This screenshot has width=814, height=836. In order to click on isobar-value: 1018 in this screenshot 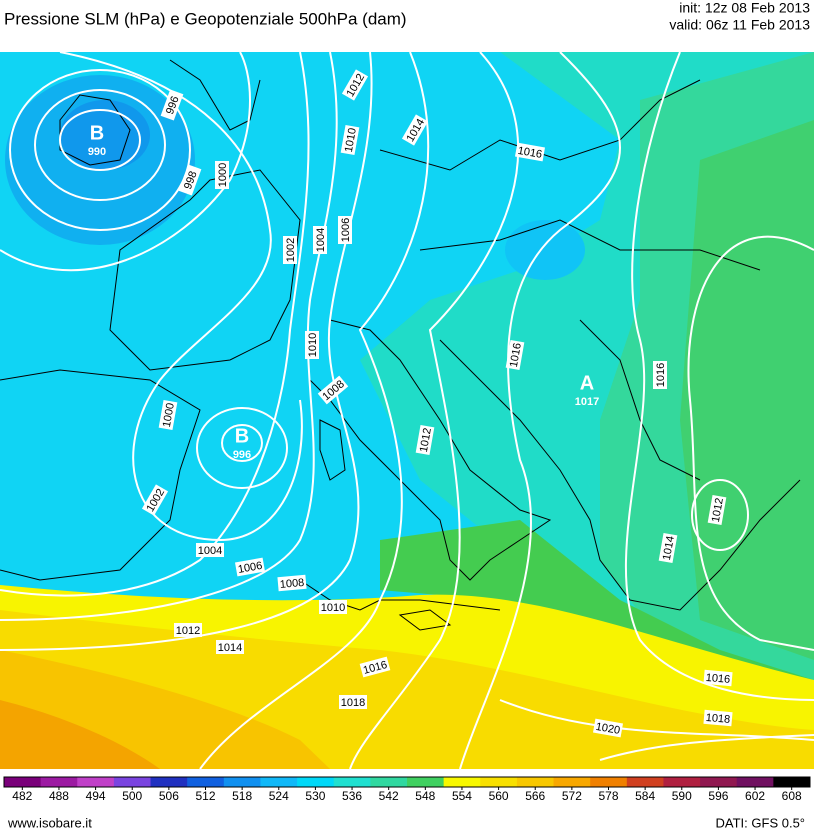, I will do `click(717, 719)`.